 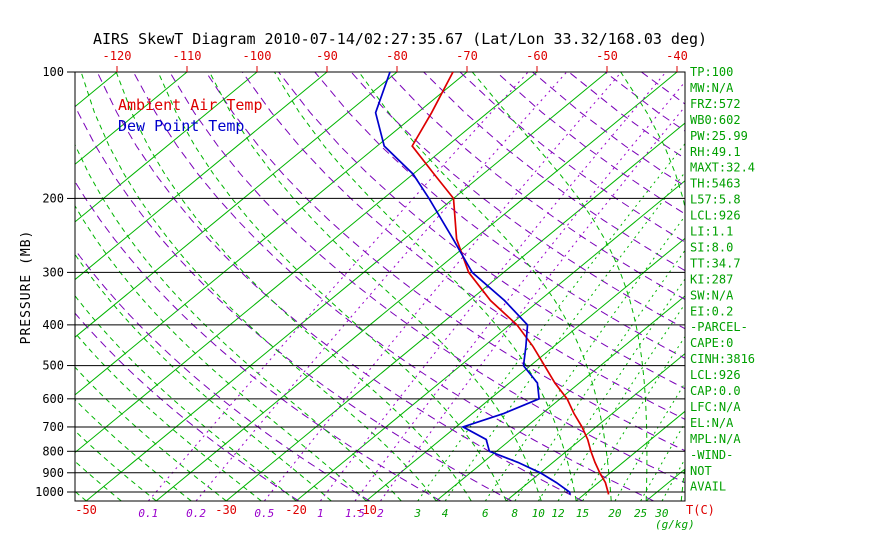 I want to click on stats-line: TH:5463, so click(x=715, y=184).